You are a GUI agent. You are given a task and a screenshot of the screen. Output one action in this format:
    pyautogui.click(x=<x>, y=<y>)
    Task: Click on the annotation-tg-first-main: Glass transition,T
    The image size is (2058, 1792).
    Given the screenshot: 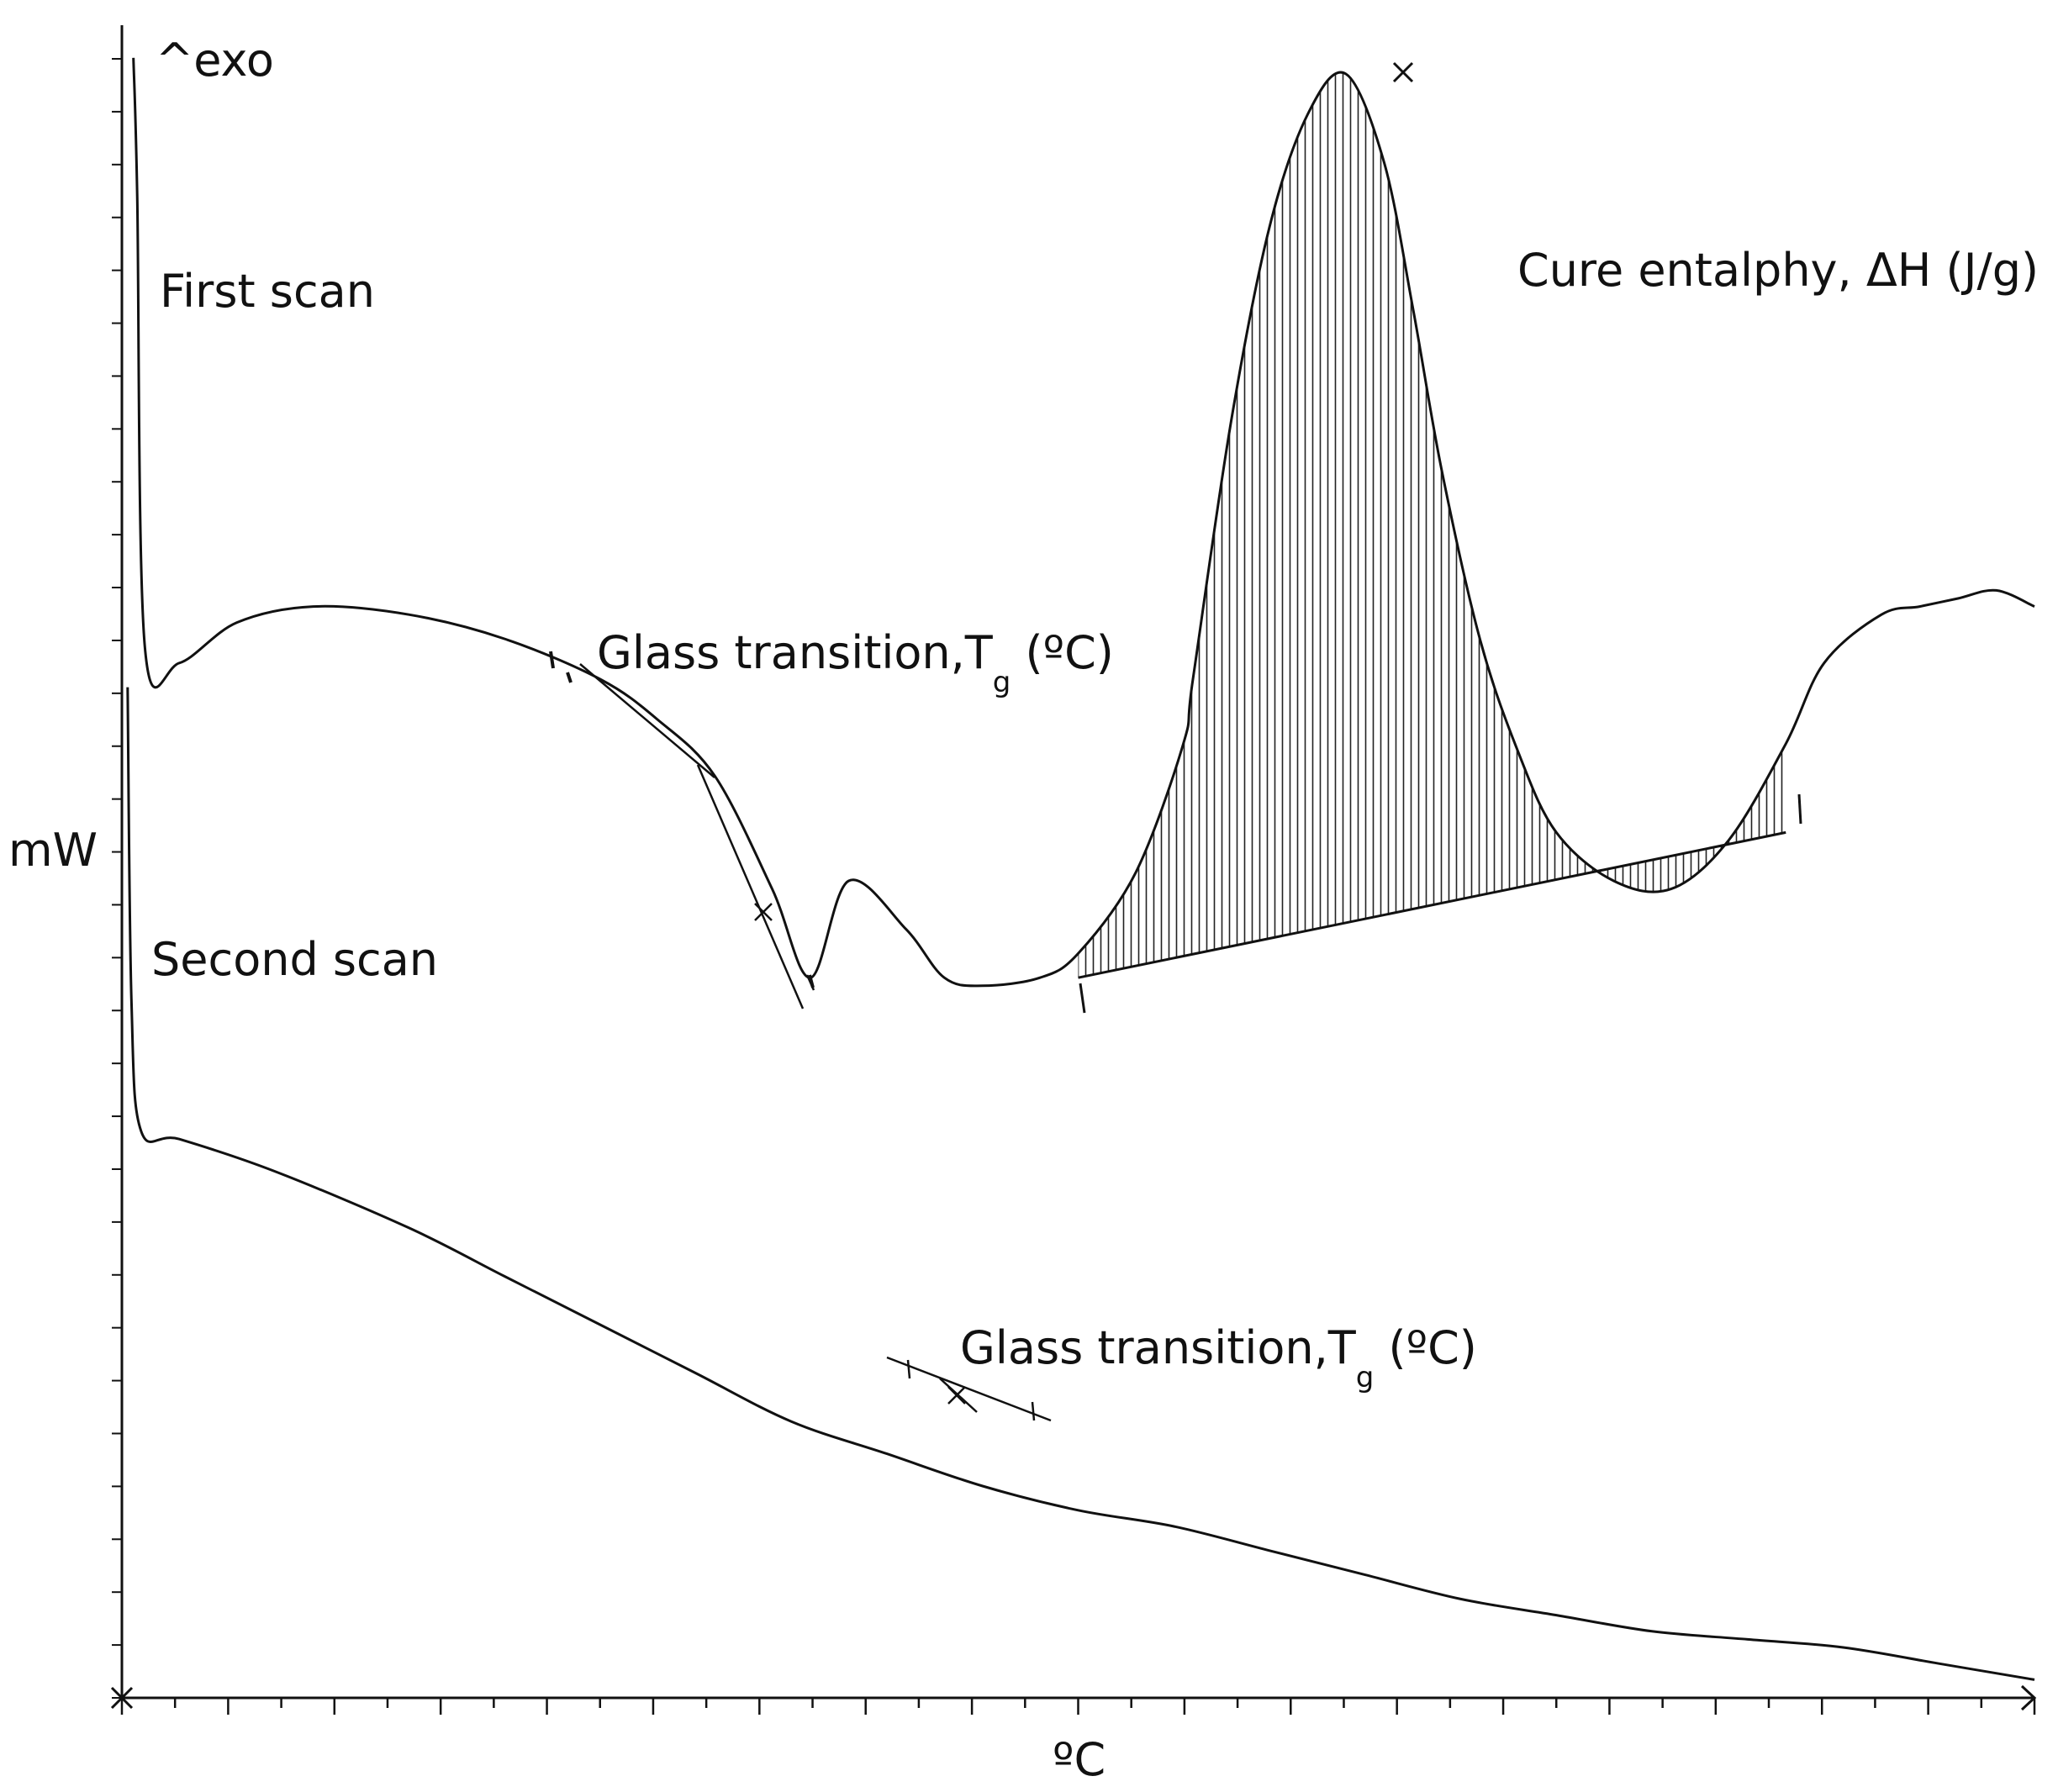 What is the action you would take?
    pyautogui.click(x=795, y=652)
    